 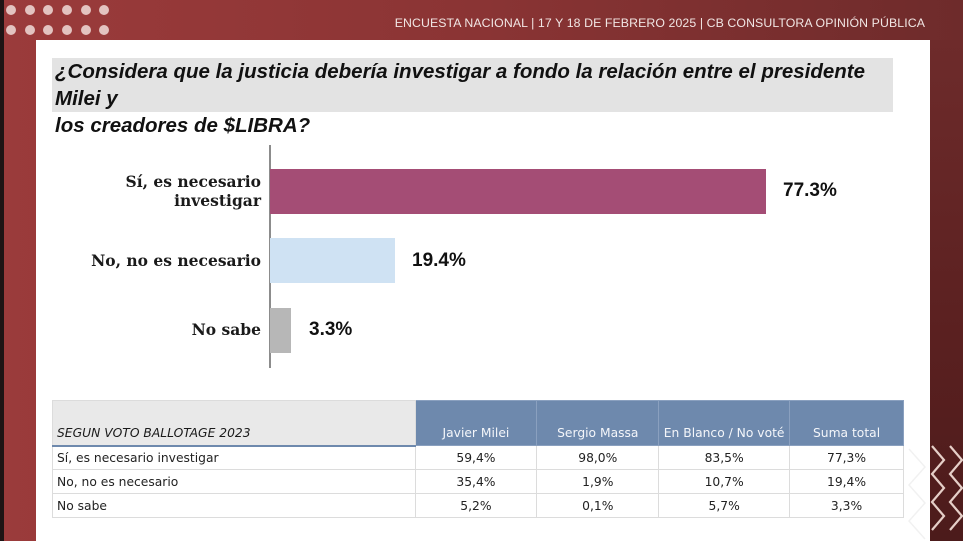 I want to click on table-title: SEGUN VOTO BALLOTAGE 2023, so click(x=234, y=423).